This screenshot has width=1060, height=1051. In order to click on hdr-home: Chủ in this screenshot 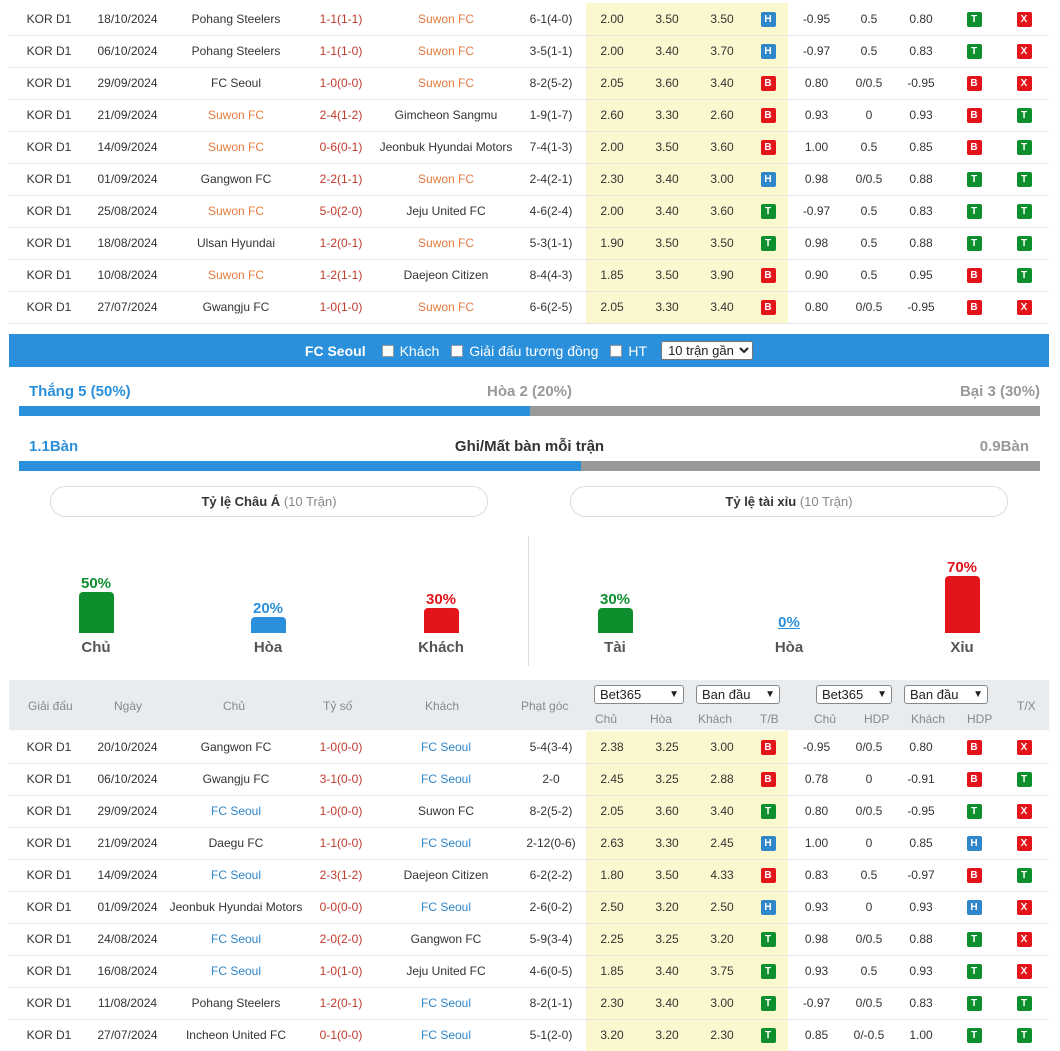, I will do `click(234, 706)`.